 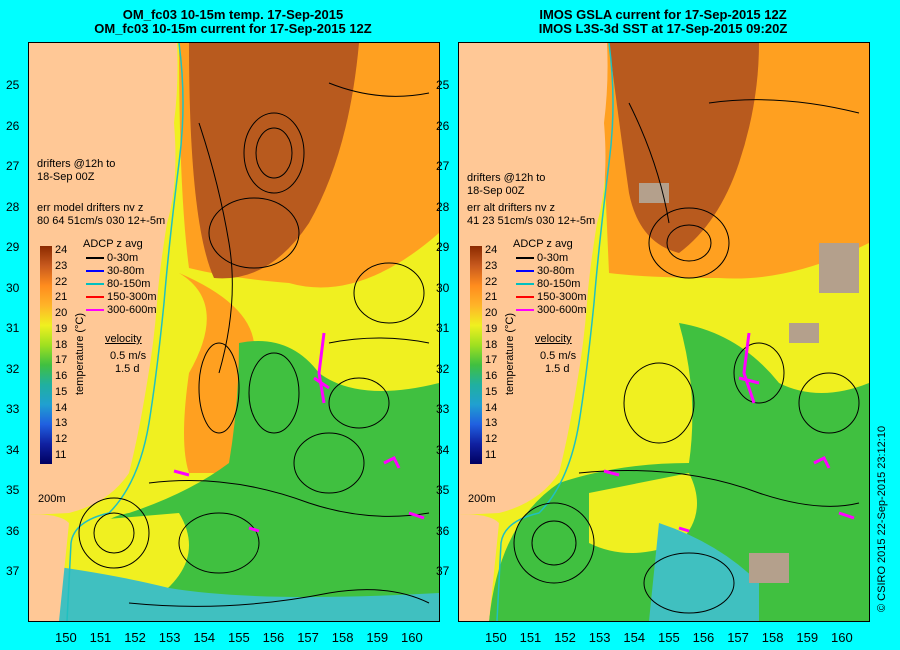 What do you see at coordinates (663, 14) in the screenshot?
I see `right-title-line1: IMOS GSLA current for 17-Sep-2015 12Z` at bounding box center [663, 14].